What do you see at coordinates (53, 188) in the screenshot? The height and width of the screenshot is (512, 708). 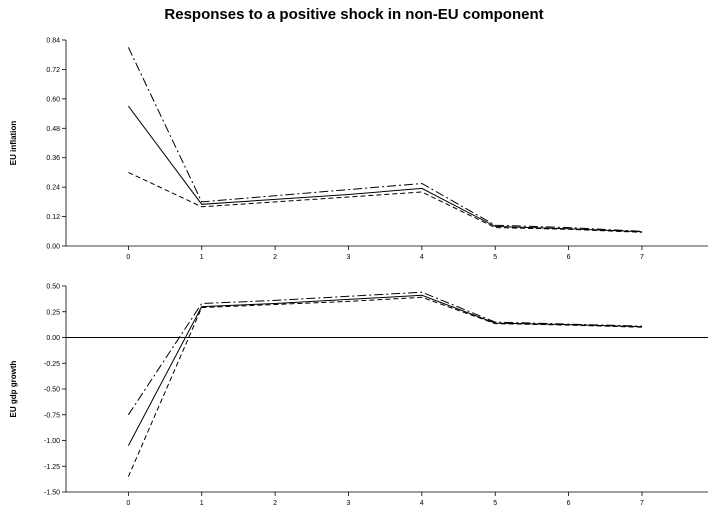 I see `panel-1-y-tick-label: 0.24` at bounding box center [53, 188].